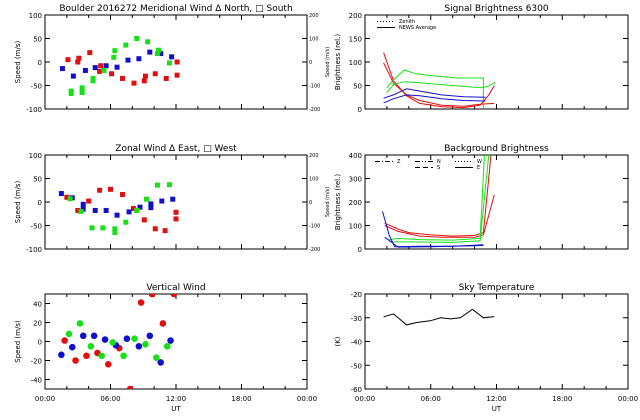 Image resolution: width=640 pixels, height=420 pixels. Describe the element at coordinates (355, 40) in the screenshot. I see `y-tick-label: 150` at that location.